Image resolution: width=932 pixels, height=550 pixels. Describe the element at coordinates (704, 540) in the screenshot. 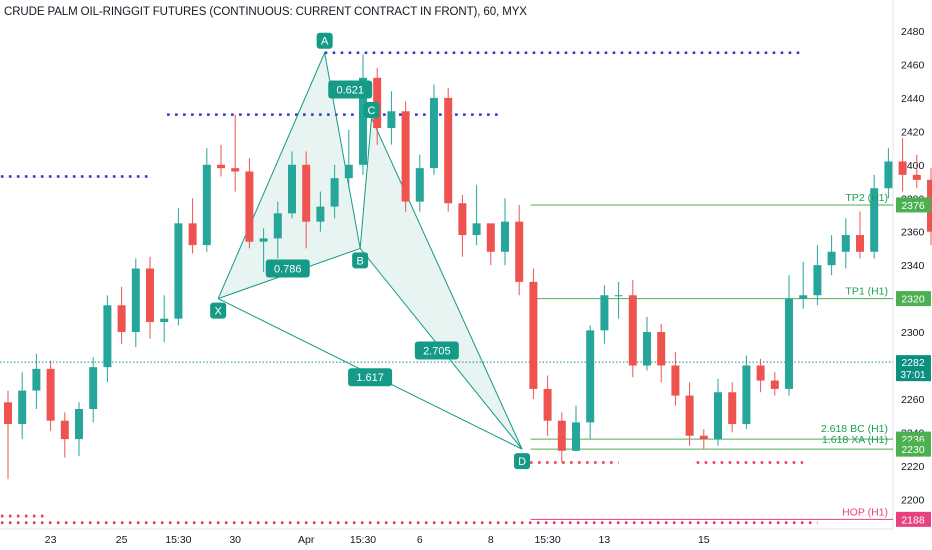

I see `x-tick-label: 15` at that location.